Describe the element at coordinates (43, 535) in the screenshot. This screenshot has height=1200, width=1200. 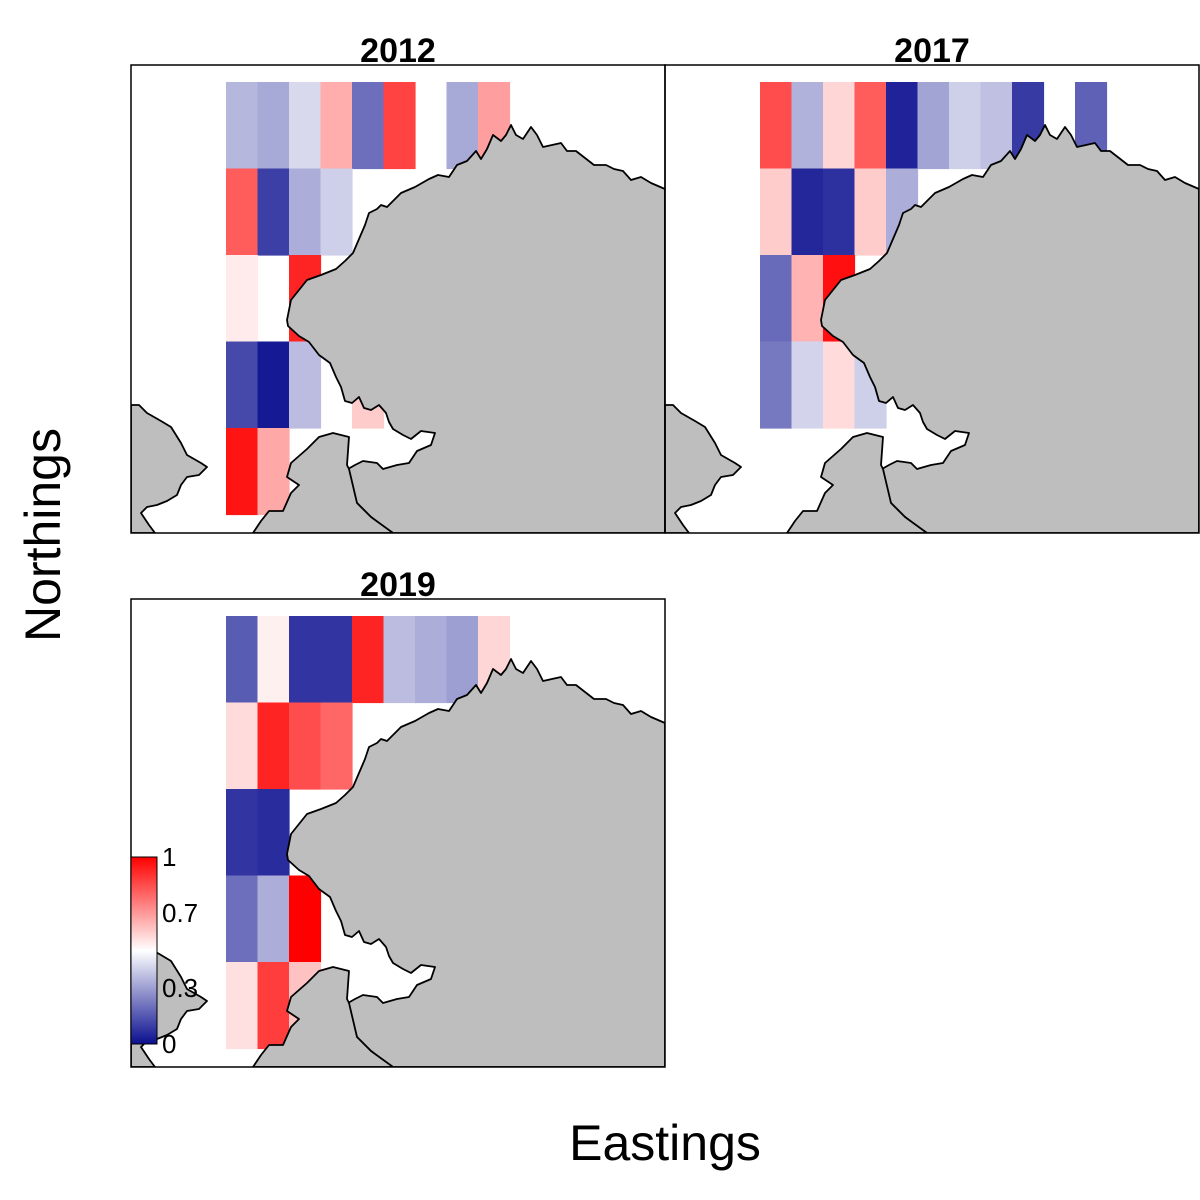
I see `y-axis-title: Northings` at that location.